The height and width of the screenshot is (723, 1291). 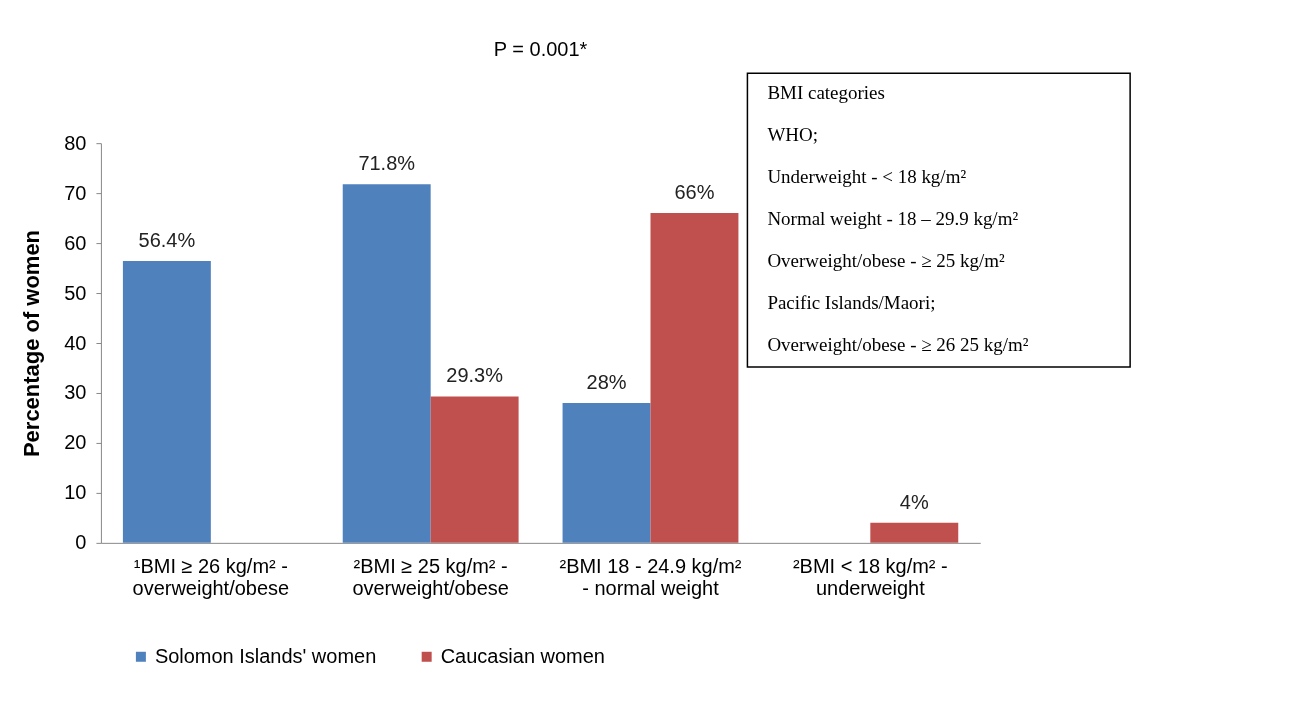 I want to click on annotation: Overweight/obese - ≥ 26 25 kg/m², so click(x=898, y=344).